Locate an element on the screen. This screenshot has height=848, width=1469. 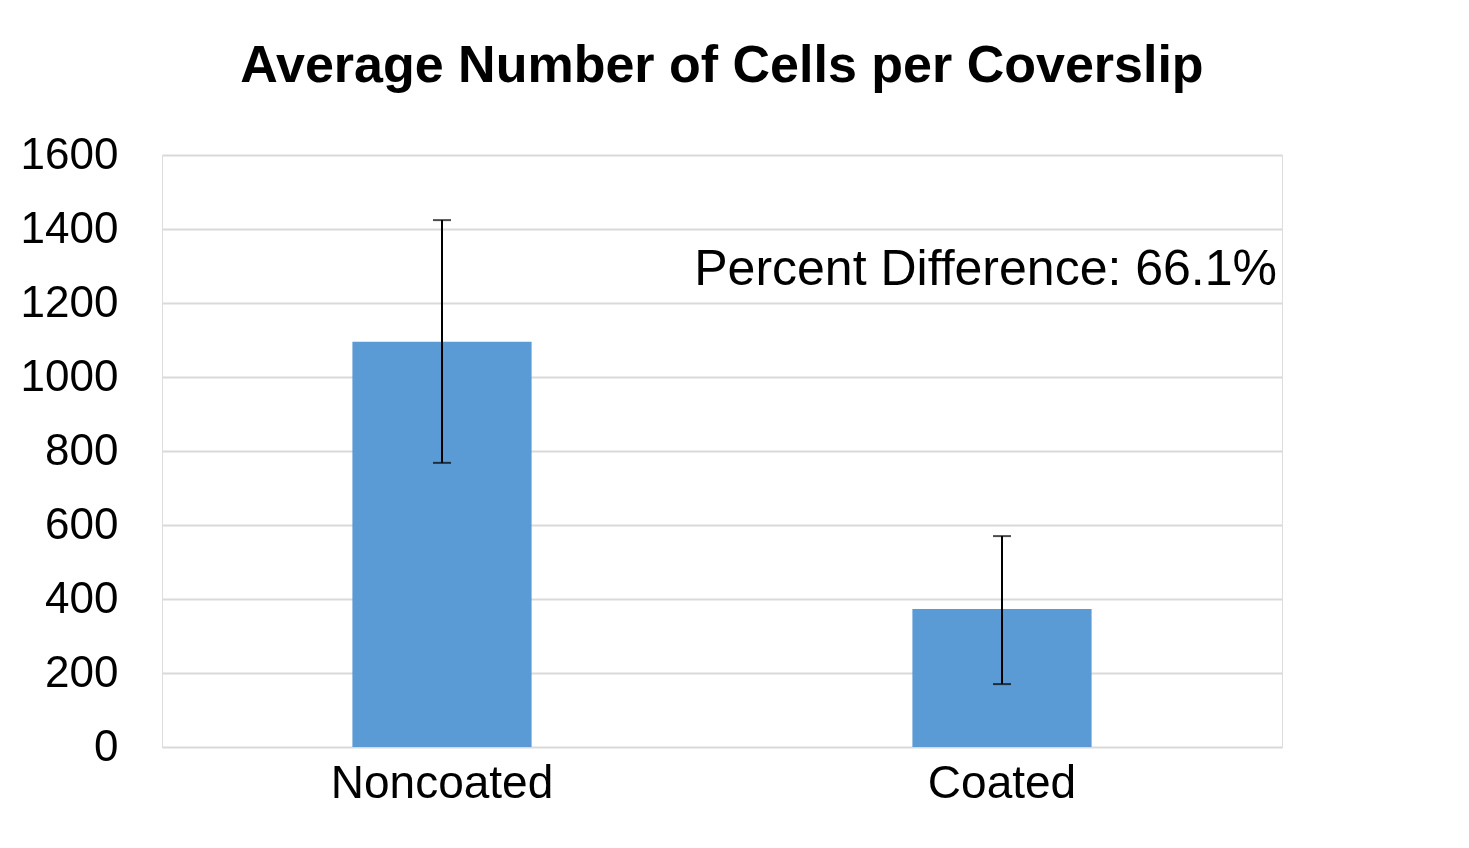
y-tick-label: 1200 is located at coordinates (69, 301).